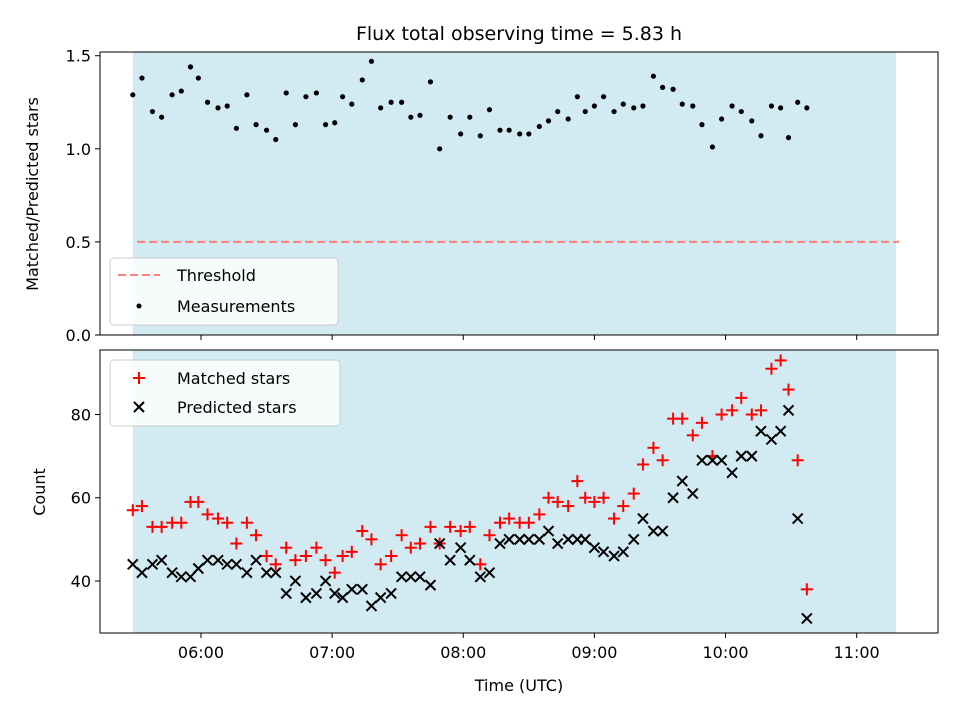 This screenshot has height=720, width=960. I want to click on bottom-legend: Matched stars Predicted stars, so click(225, 393).